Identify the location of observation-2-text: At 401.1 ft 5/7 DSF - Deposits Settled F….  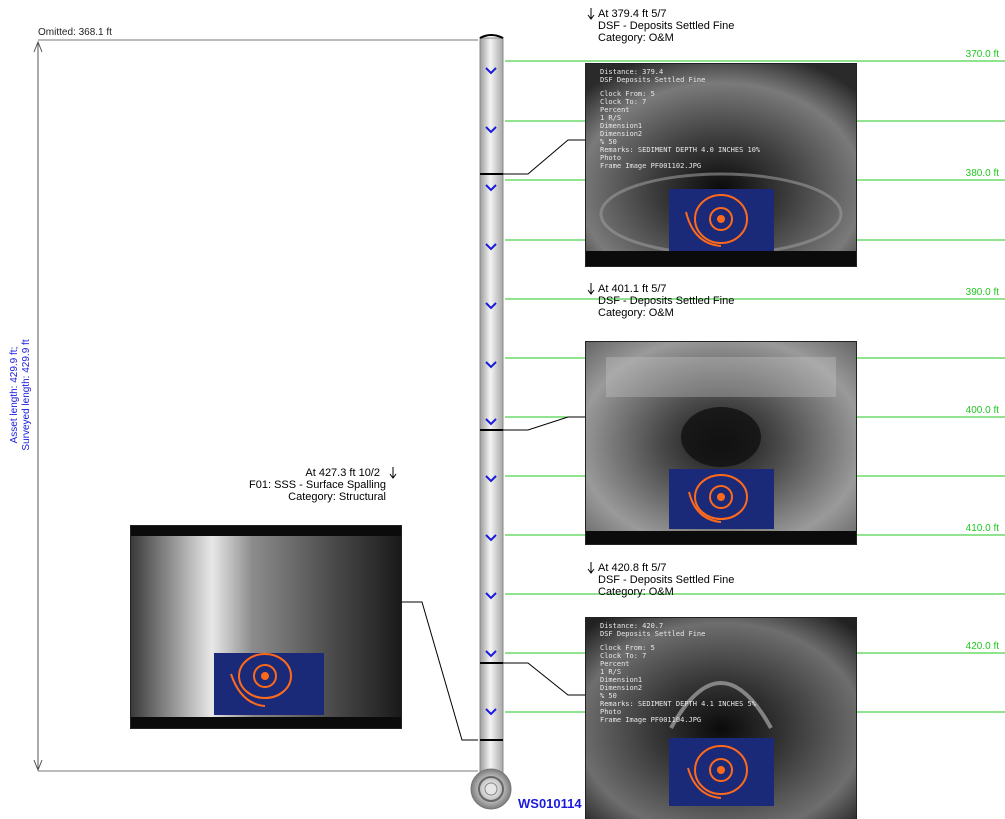
(666, 301).